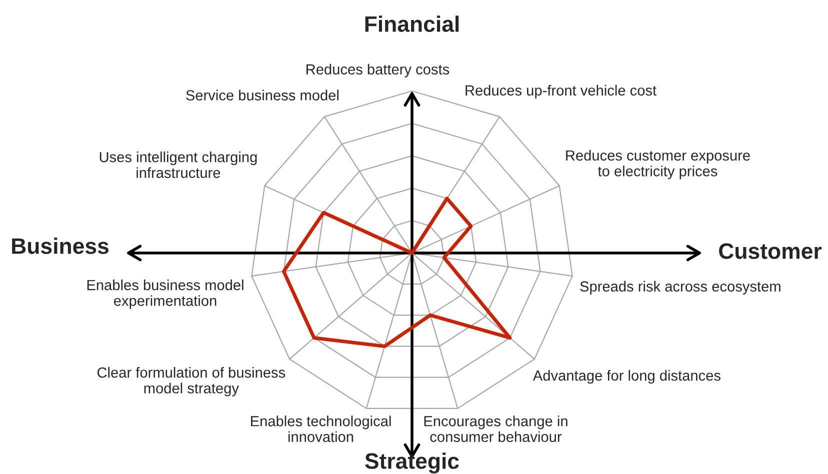  I want to click on spoke-label: Reduces customer exposure to electricity prices, so click(658, 165).